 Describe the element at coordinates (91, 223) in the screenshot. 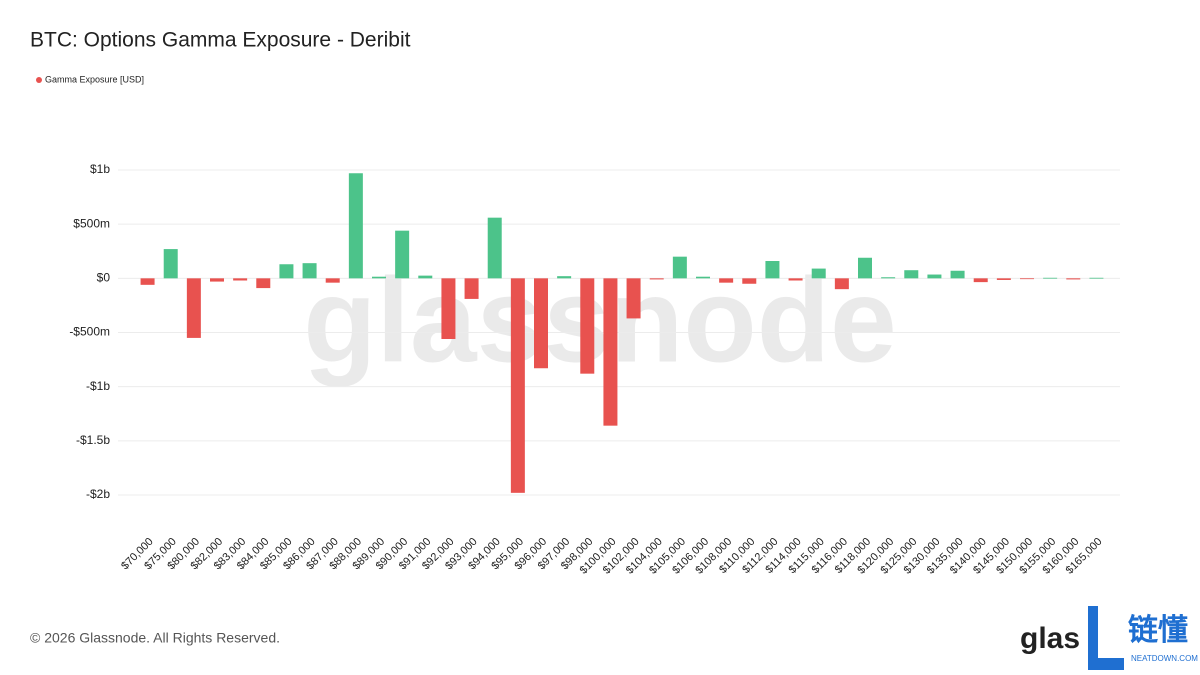

I see `y-tick-label: $500m` at that location.